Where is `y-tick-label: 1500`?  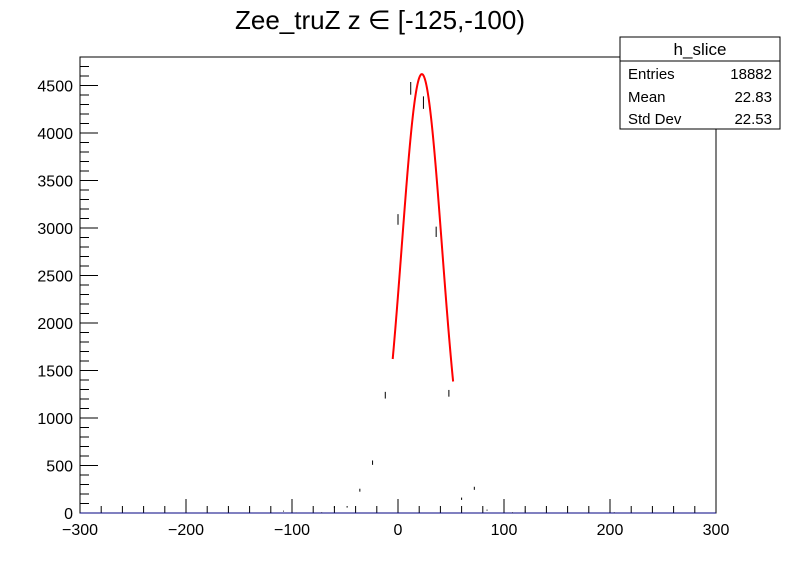
y-tick-label: 1500 is located at coordinates (55, 372).